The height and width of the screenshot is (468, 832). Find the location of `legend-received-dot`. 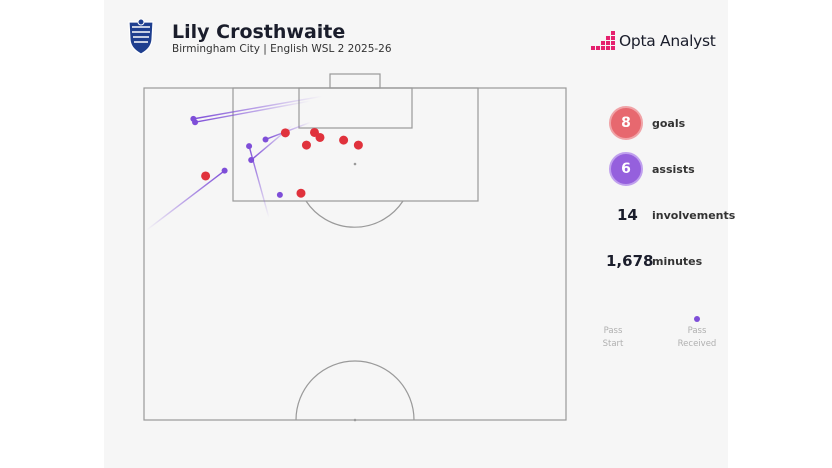

legend-received-dot is located at coordinates (697, 319).